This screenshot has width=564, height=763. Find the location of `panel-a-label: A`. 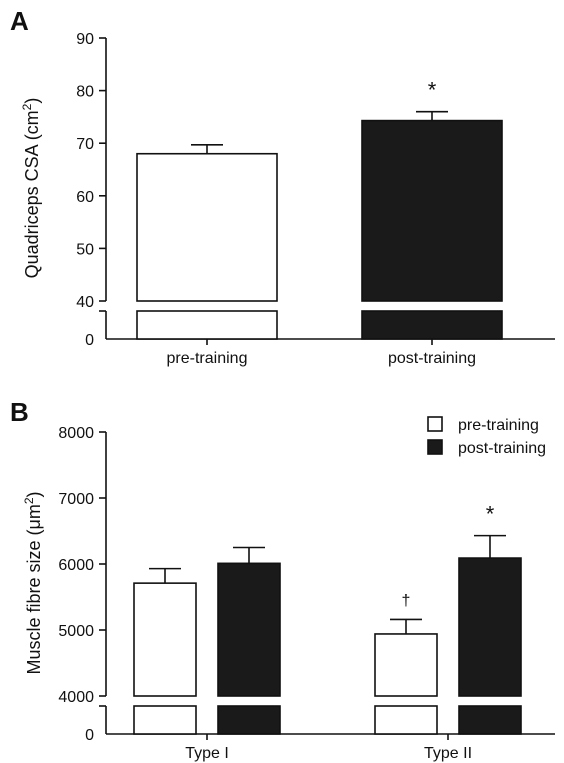

panel-a-label: A is located at coordinates (19, 21).